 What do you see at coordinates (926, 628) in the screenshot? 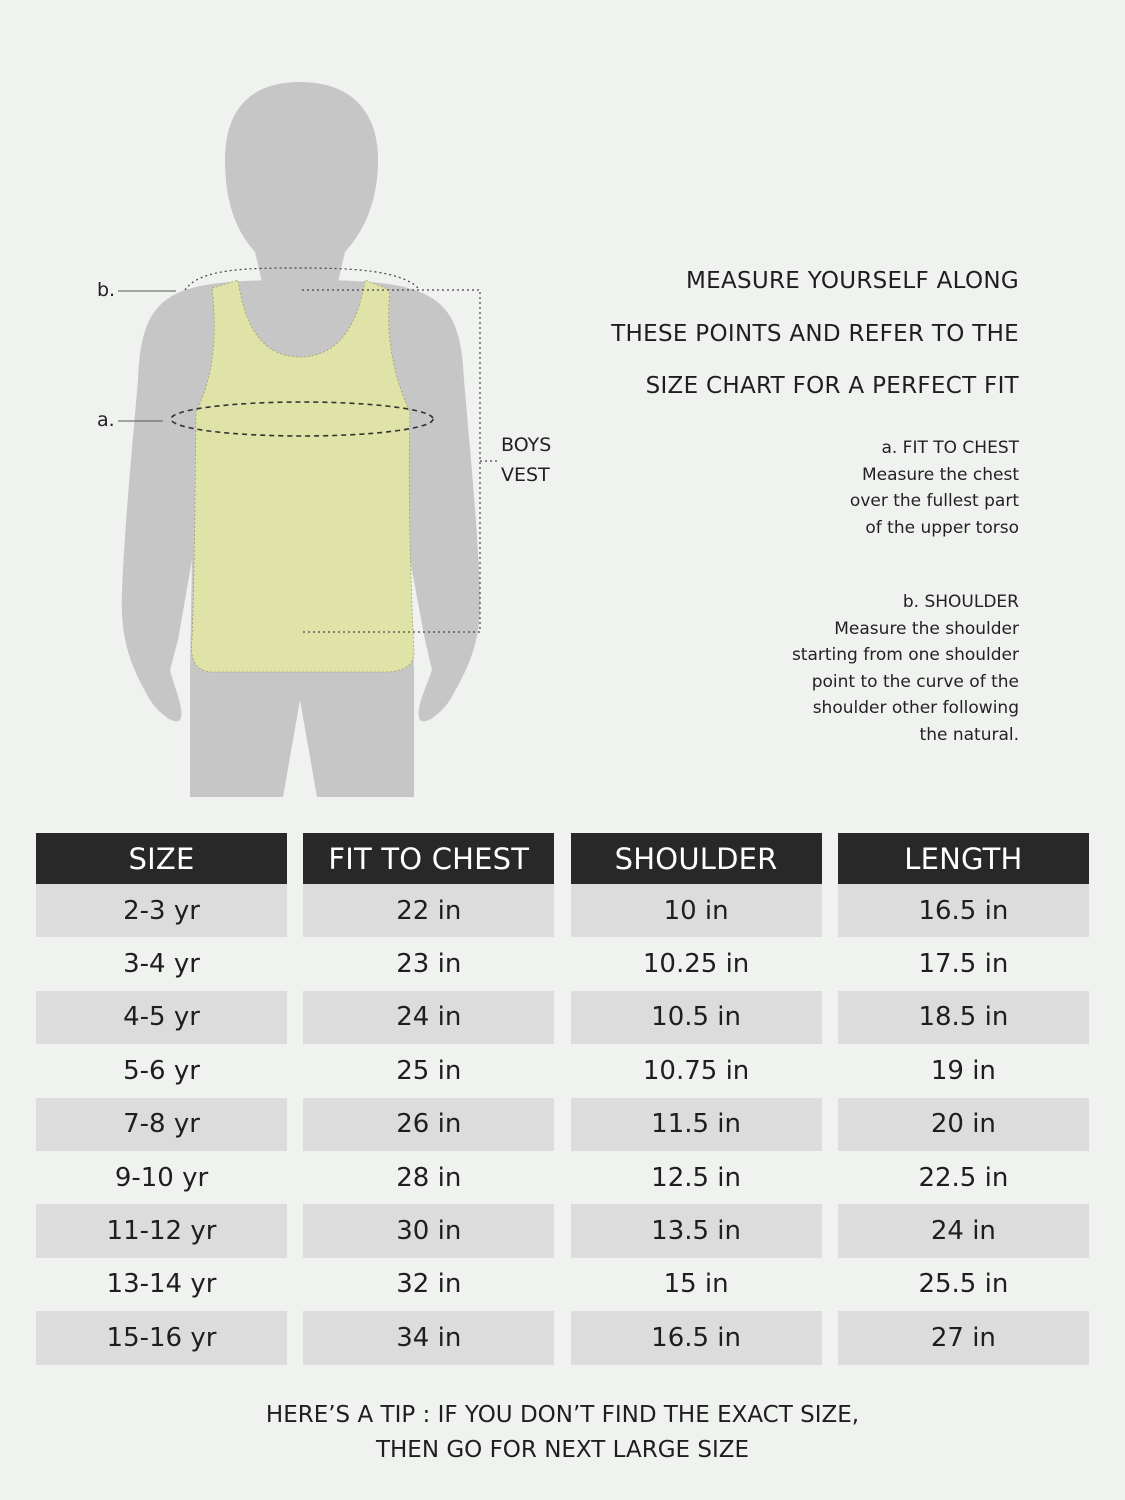
I see `note-line: Measure the shoulder` at bounding box center [926, 628].